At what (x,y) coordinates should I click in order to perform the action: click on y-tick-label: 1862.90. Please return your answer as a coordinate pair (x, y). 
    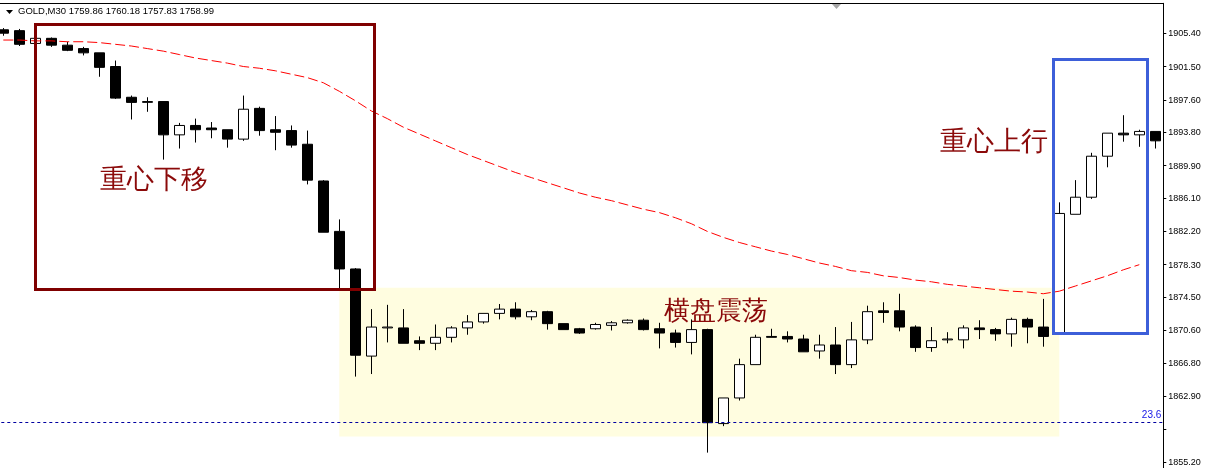
    Looking at the image, I should click on (1184, 396).